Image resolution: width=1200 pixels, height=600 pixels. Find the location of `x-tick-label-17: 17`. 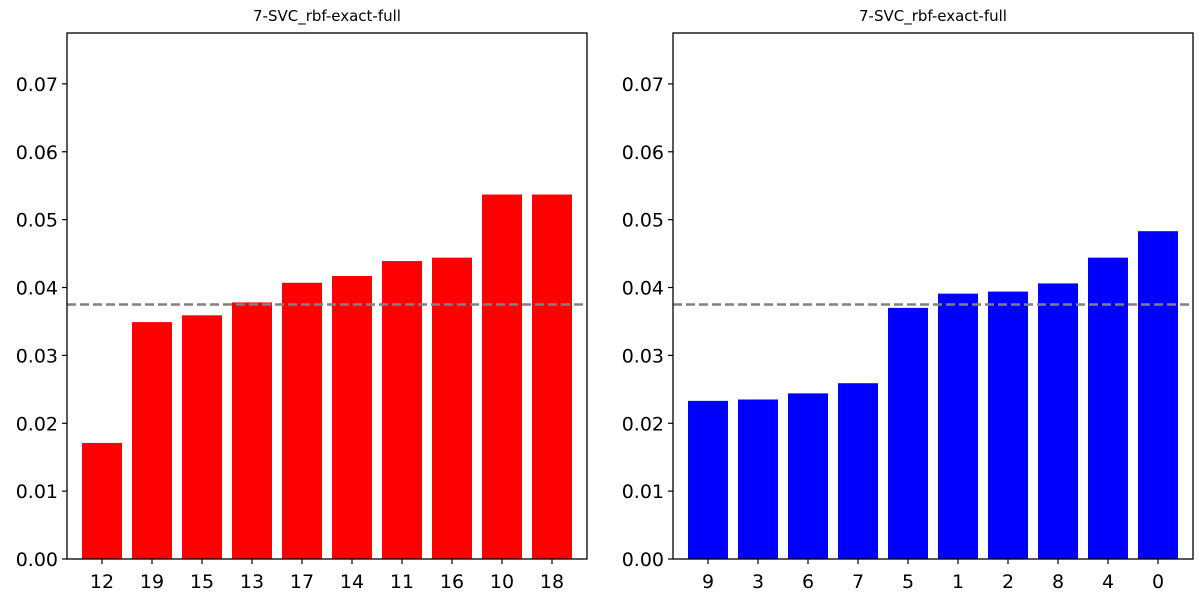

x-tick-label-17: 17 is located at coordinates (302, 582).